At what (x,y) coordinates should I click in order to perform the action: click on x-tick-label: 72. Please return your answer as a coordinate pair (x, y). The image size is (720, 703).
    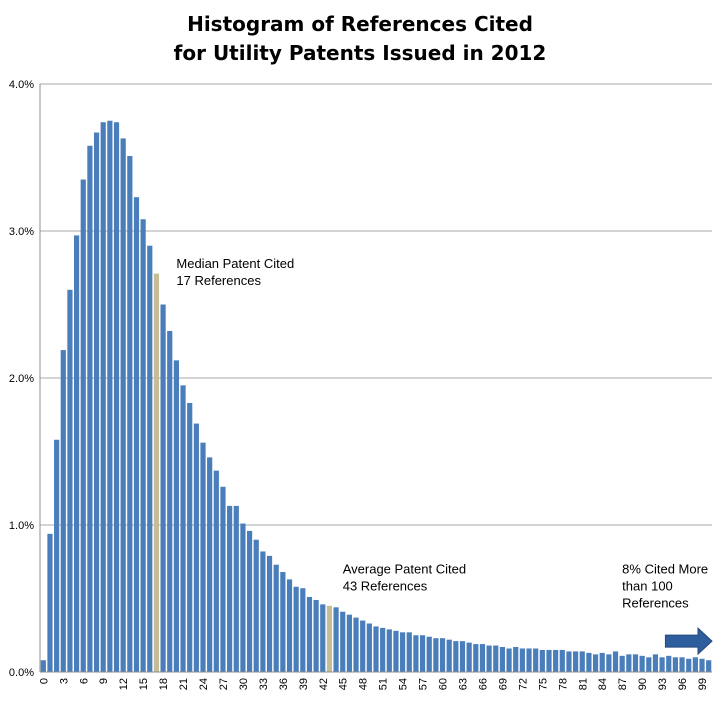
    Looking at the image, I should click on (523, 684).